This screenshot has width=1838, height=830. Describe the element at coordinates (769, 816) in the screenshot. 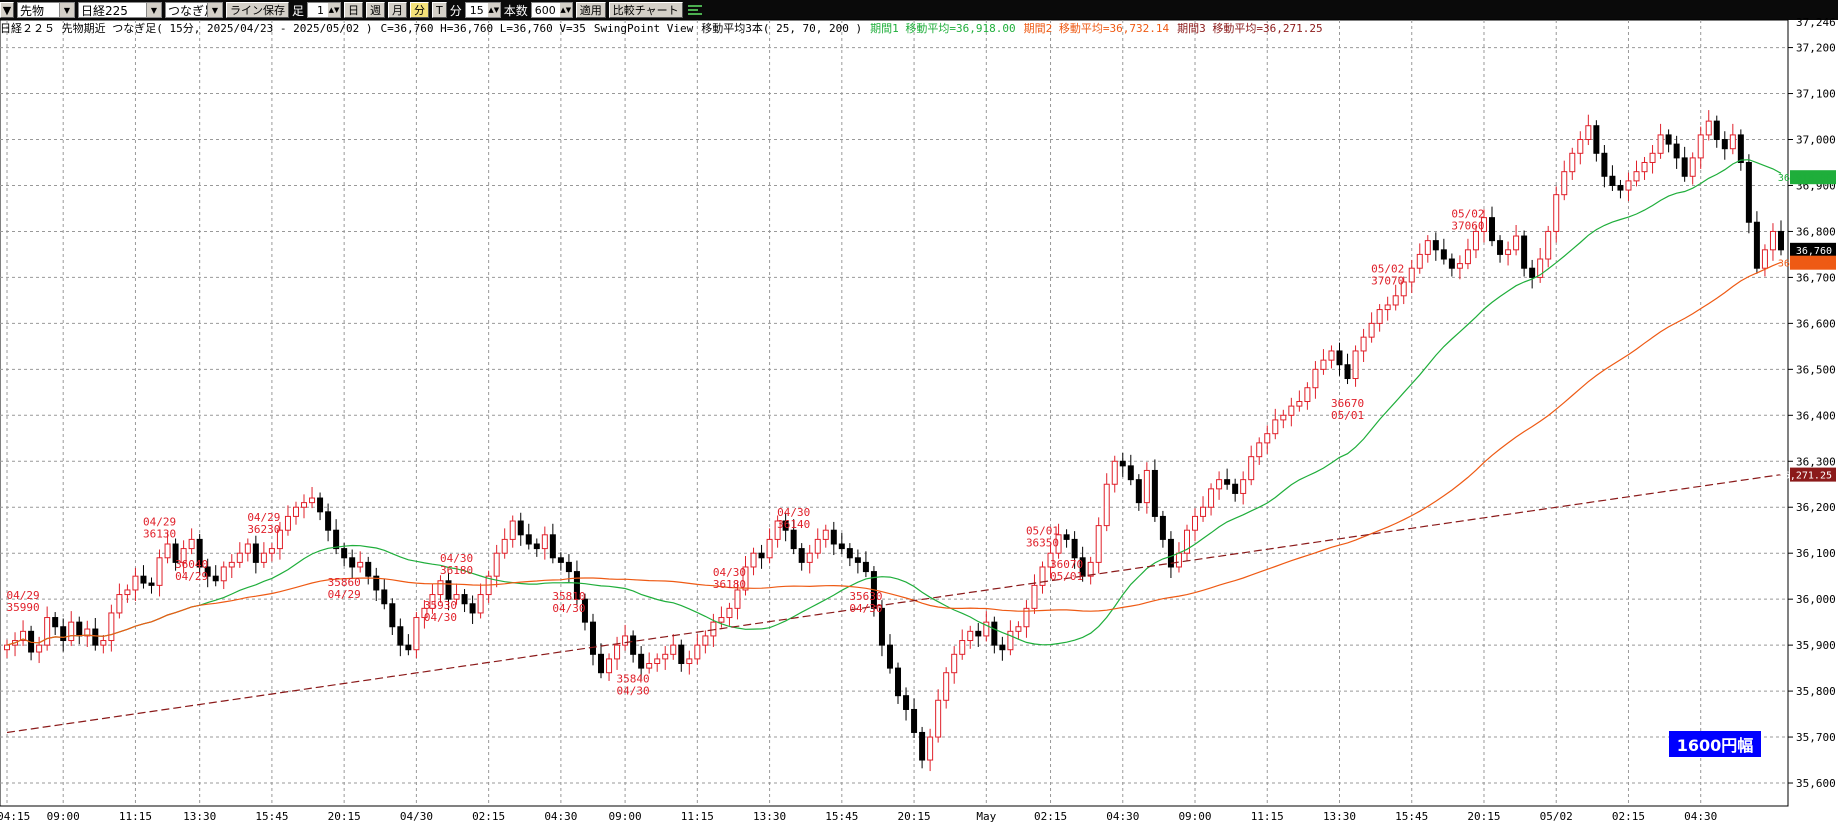

I see `x-tick-label: 13:30` at that location.